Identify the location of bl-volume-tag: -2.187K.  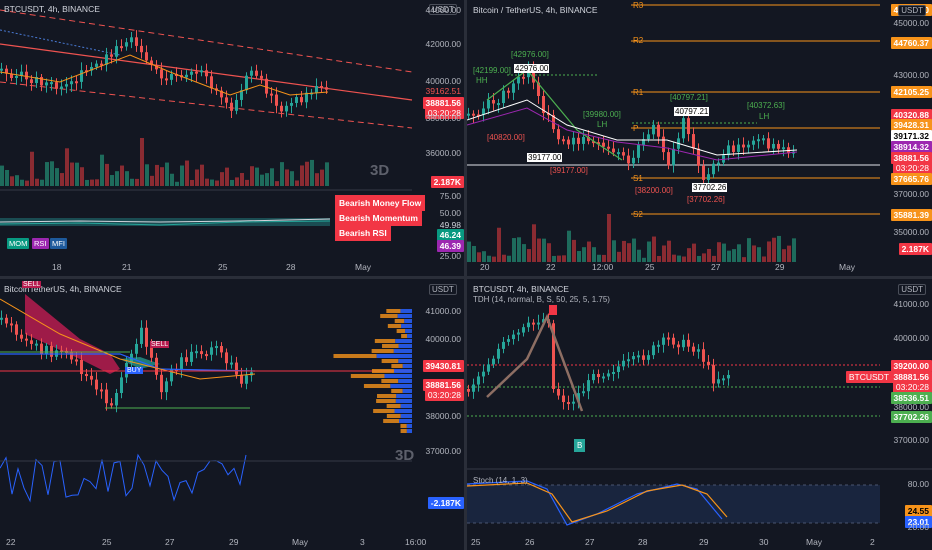
(445, 503).